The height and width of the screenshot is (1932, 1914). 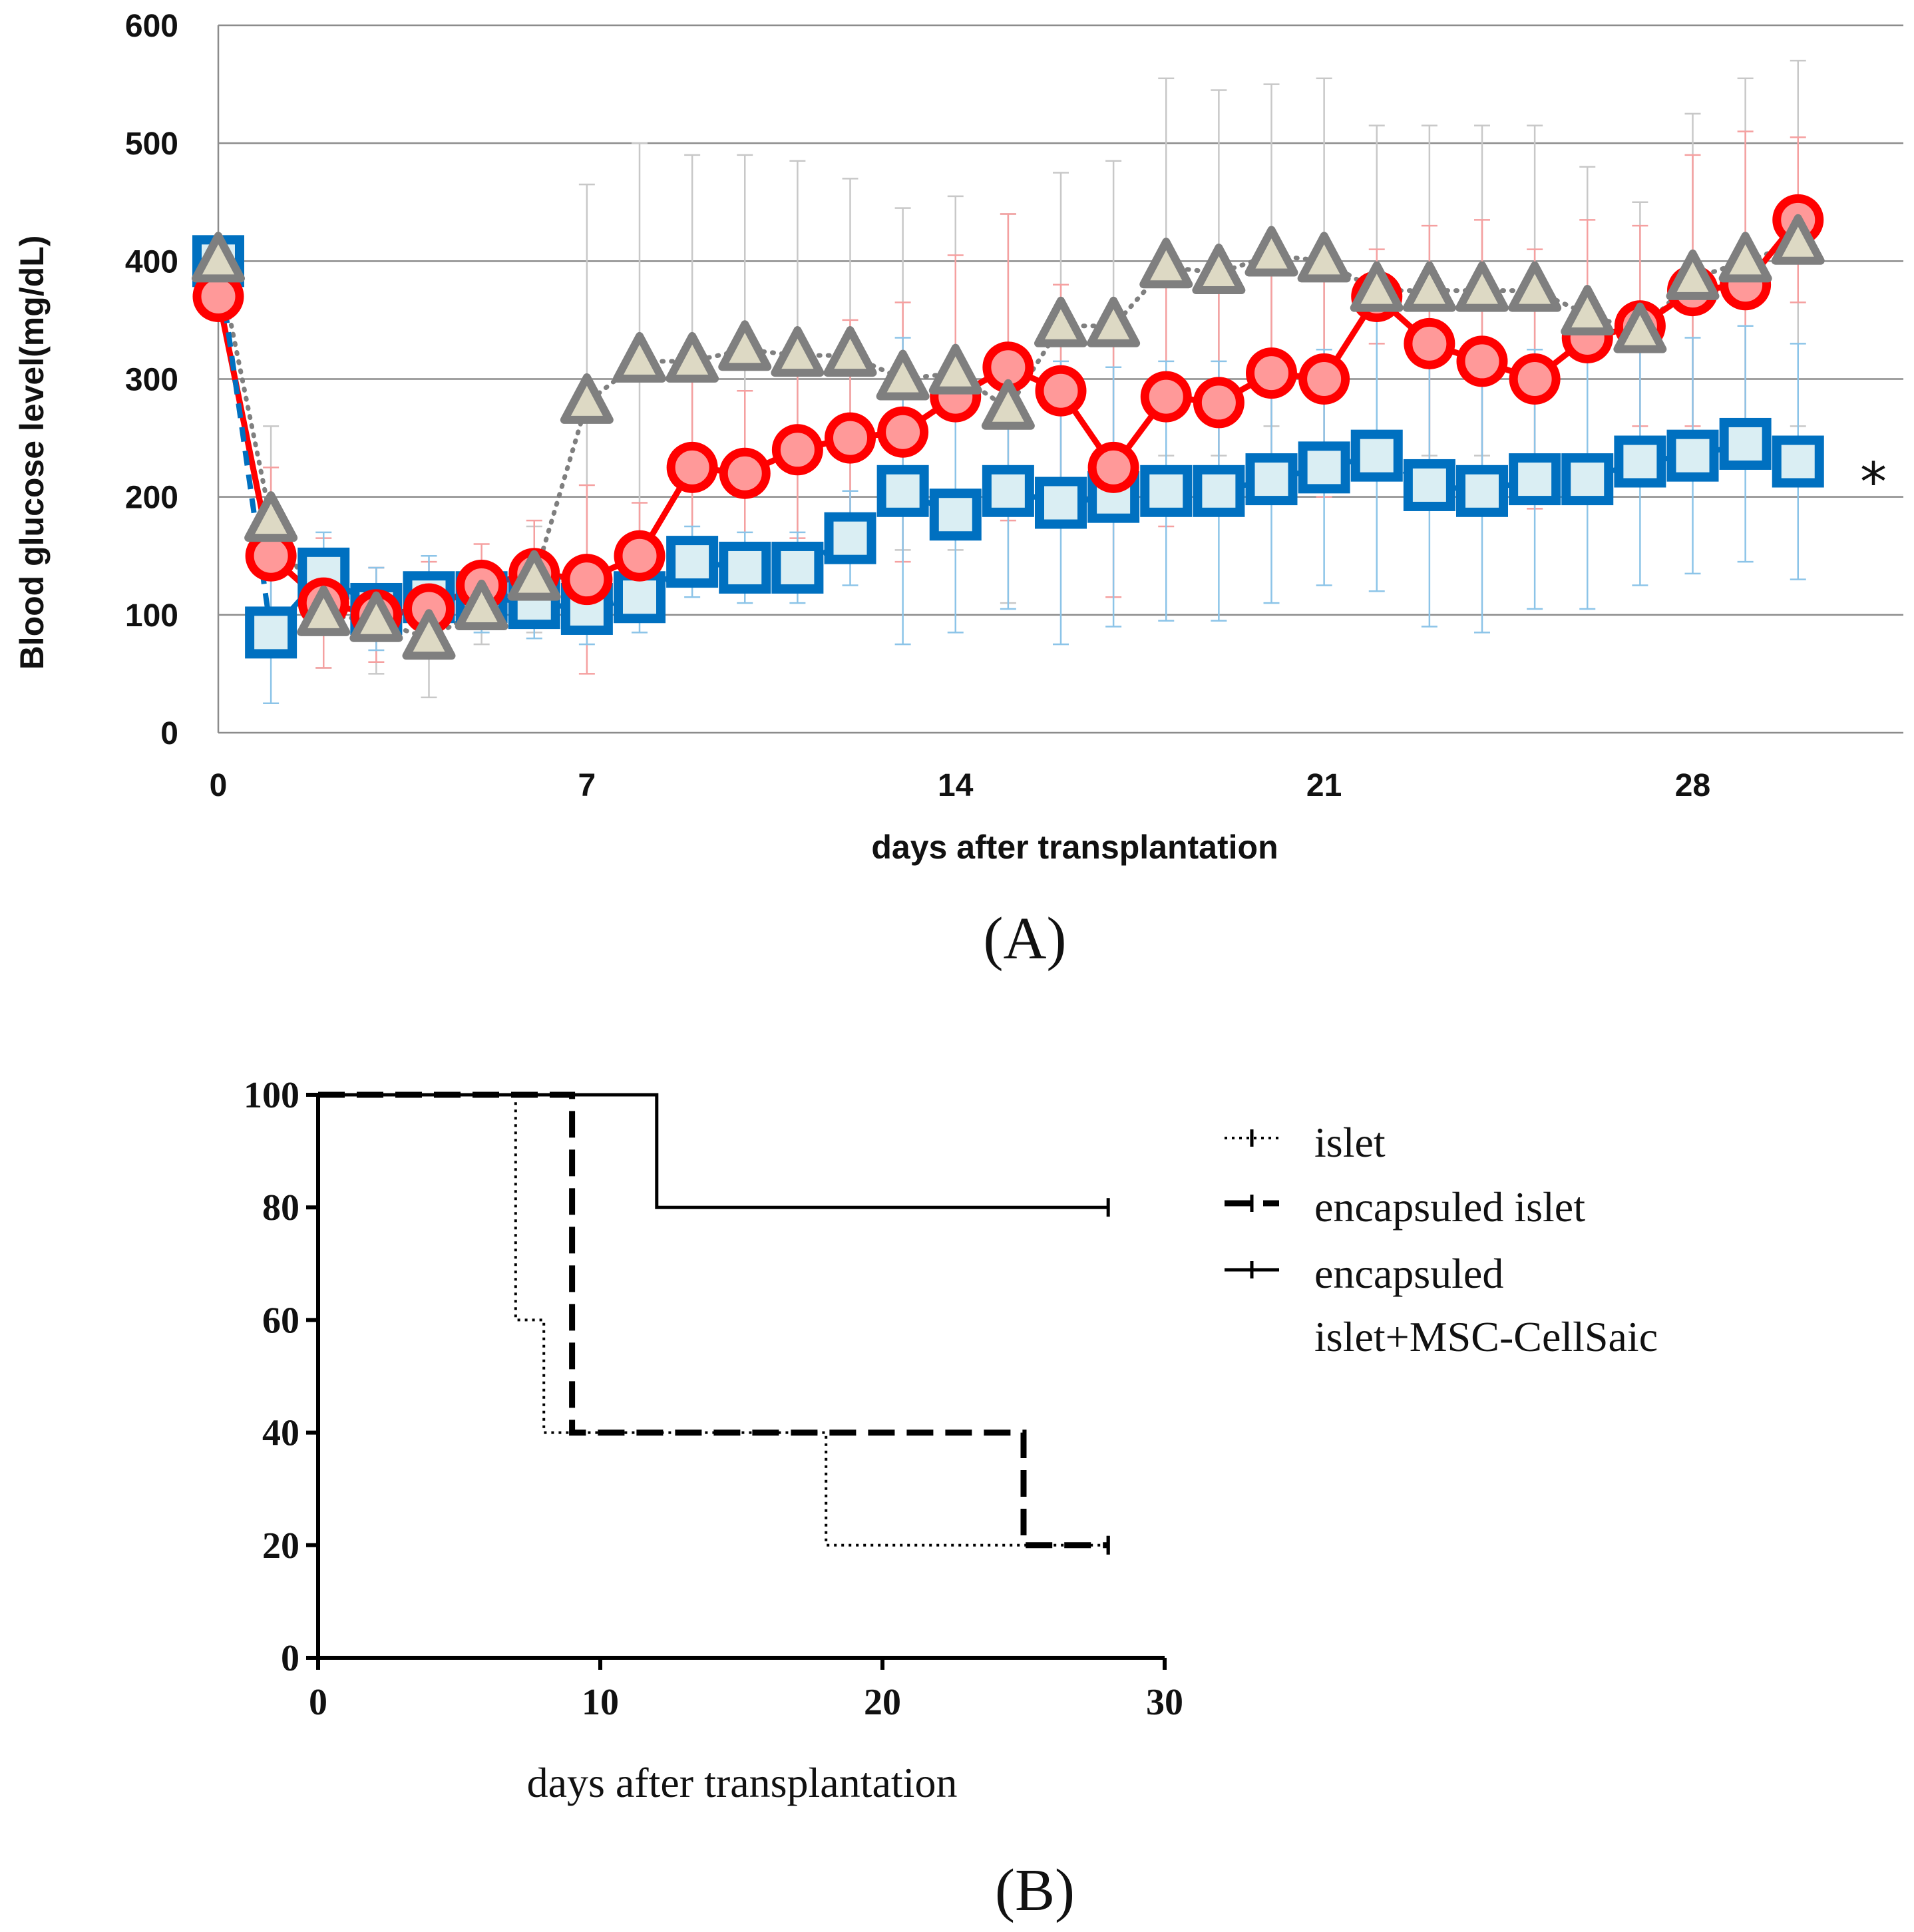 I want to click on x-tick-label-b-0: 0, so click(x=318, y=1702).